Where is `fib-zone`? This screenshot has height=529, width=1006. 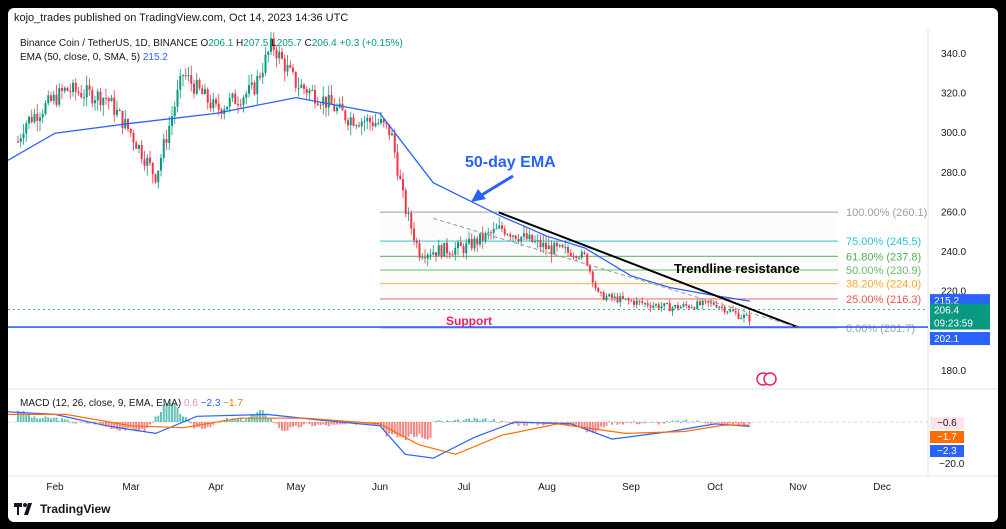 fib-zone is located at coordinates (609, 270).